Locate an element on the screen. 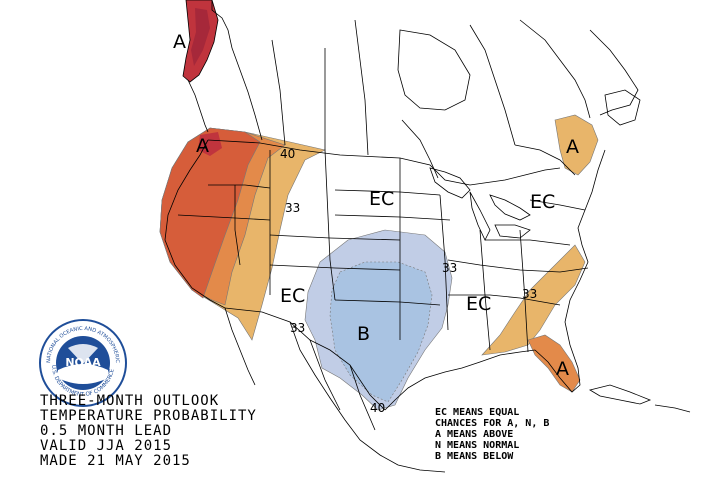 Image resolution: width=719 pixels, height=484 pixels. southeast-ec-label: EC is located at coordinates (478, 304).